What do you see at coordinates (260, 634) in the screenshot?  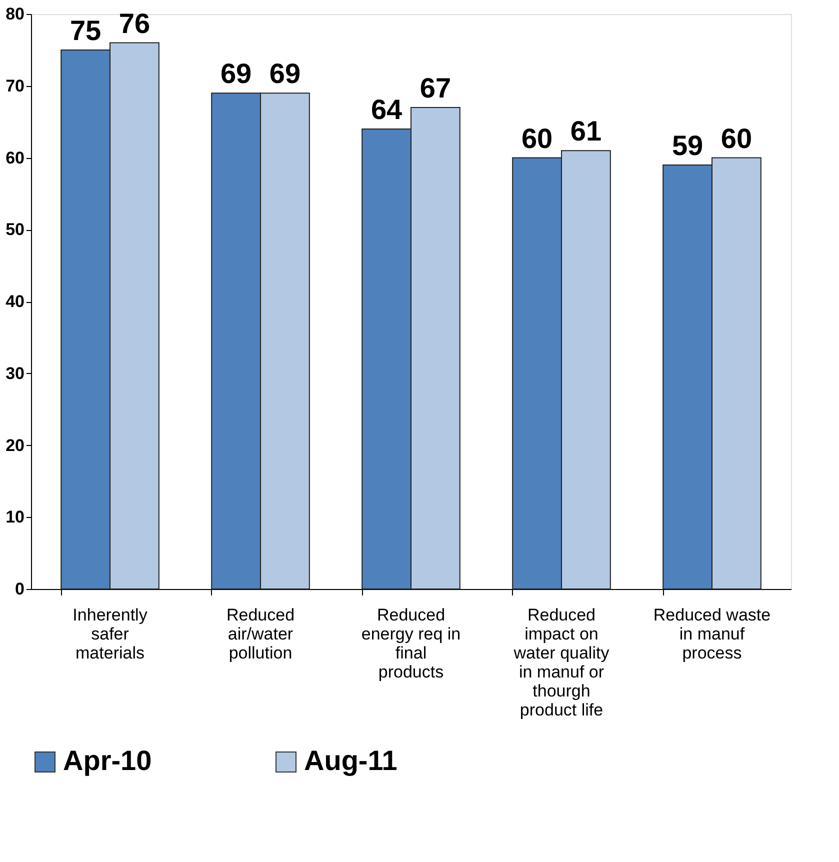 I see `x-tick-label: Reduced air/water pollution` at bounding box center [260, 634].